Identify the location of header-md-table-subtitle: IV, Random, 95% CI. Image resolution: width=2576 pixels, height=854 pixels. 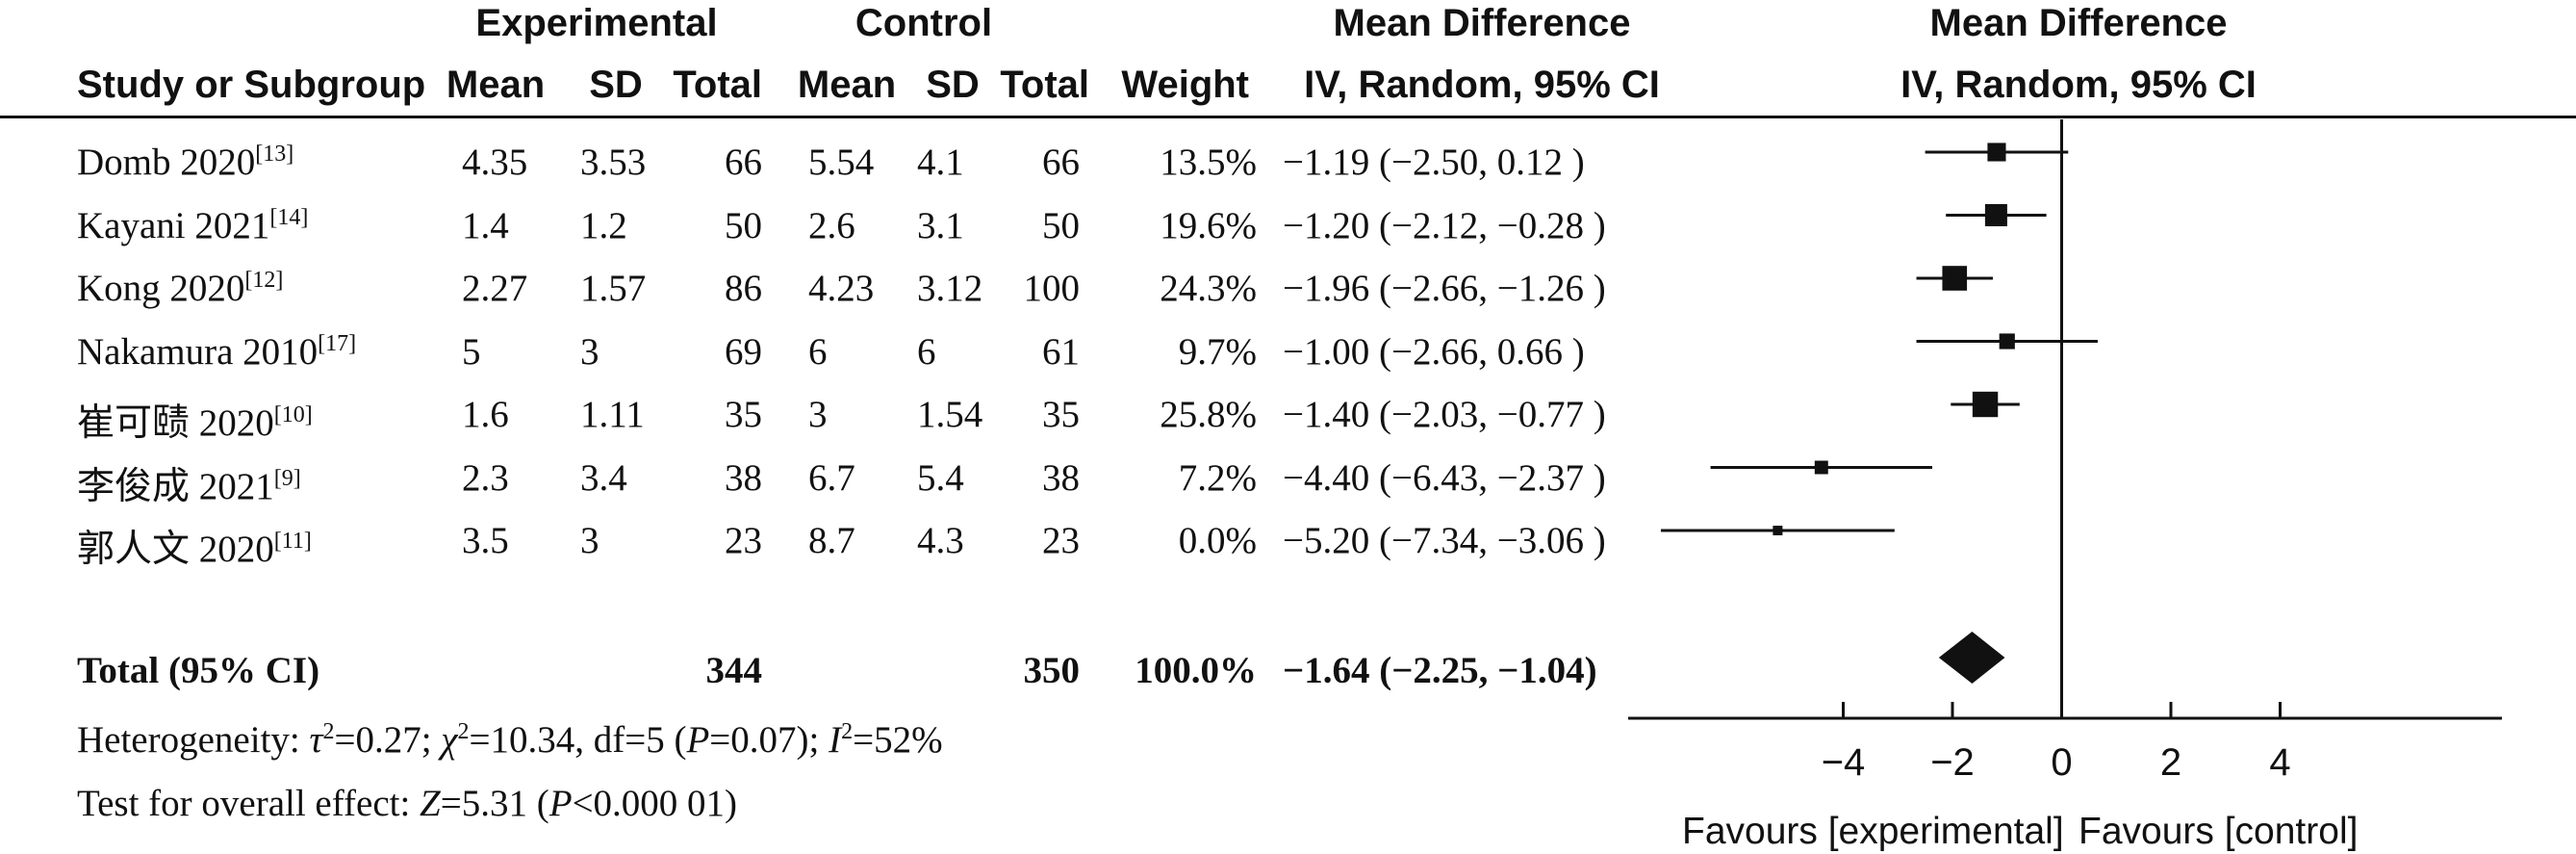
(1482, 85).